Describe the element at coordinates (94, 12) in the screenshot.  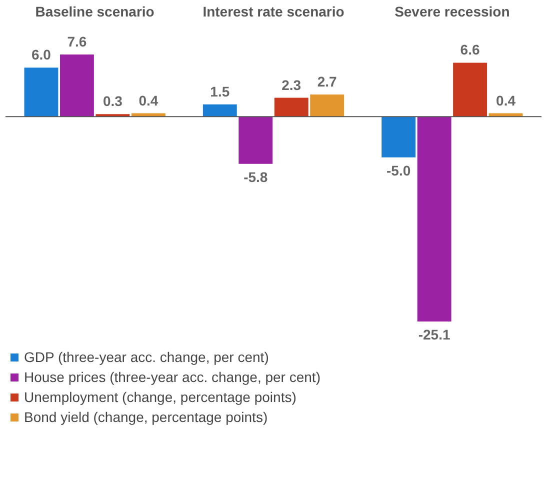
I see `x-tick-label: Baseline scenario` at that location.